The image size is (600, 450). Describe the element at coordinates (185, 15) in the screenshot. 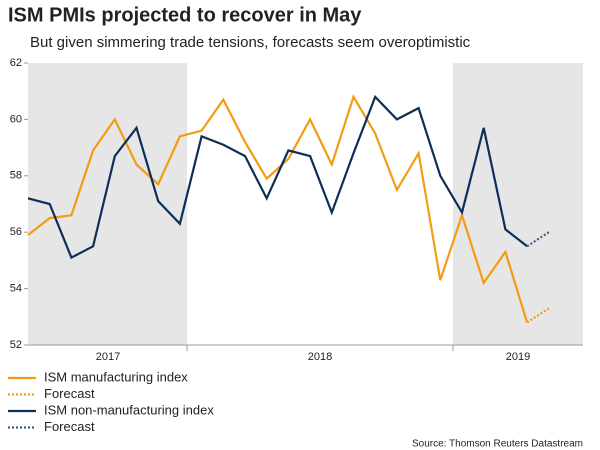

I see `chart-title: ISM PMIs projected to recover in May` at that location.